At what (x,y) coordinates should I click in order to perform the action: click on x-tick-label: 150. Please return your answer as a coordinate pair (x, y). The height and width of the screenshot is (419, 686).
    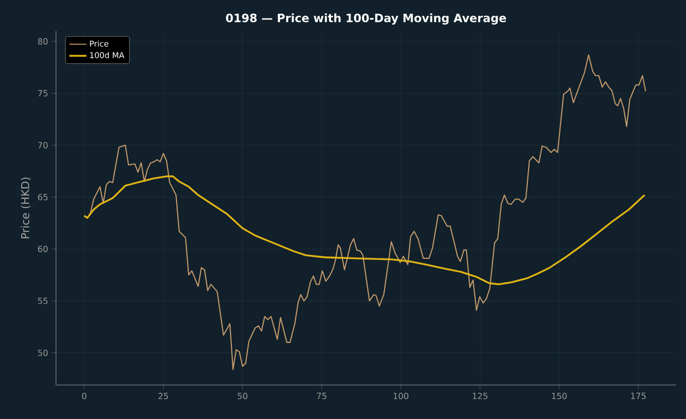
    Looking at the image, I should click on (559, 396).